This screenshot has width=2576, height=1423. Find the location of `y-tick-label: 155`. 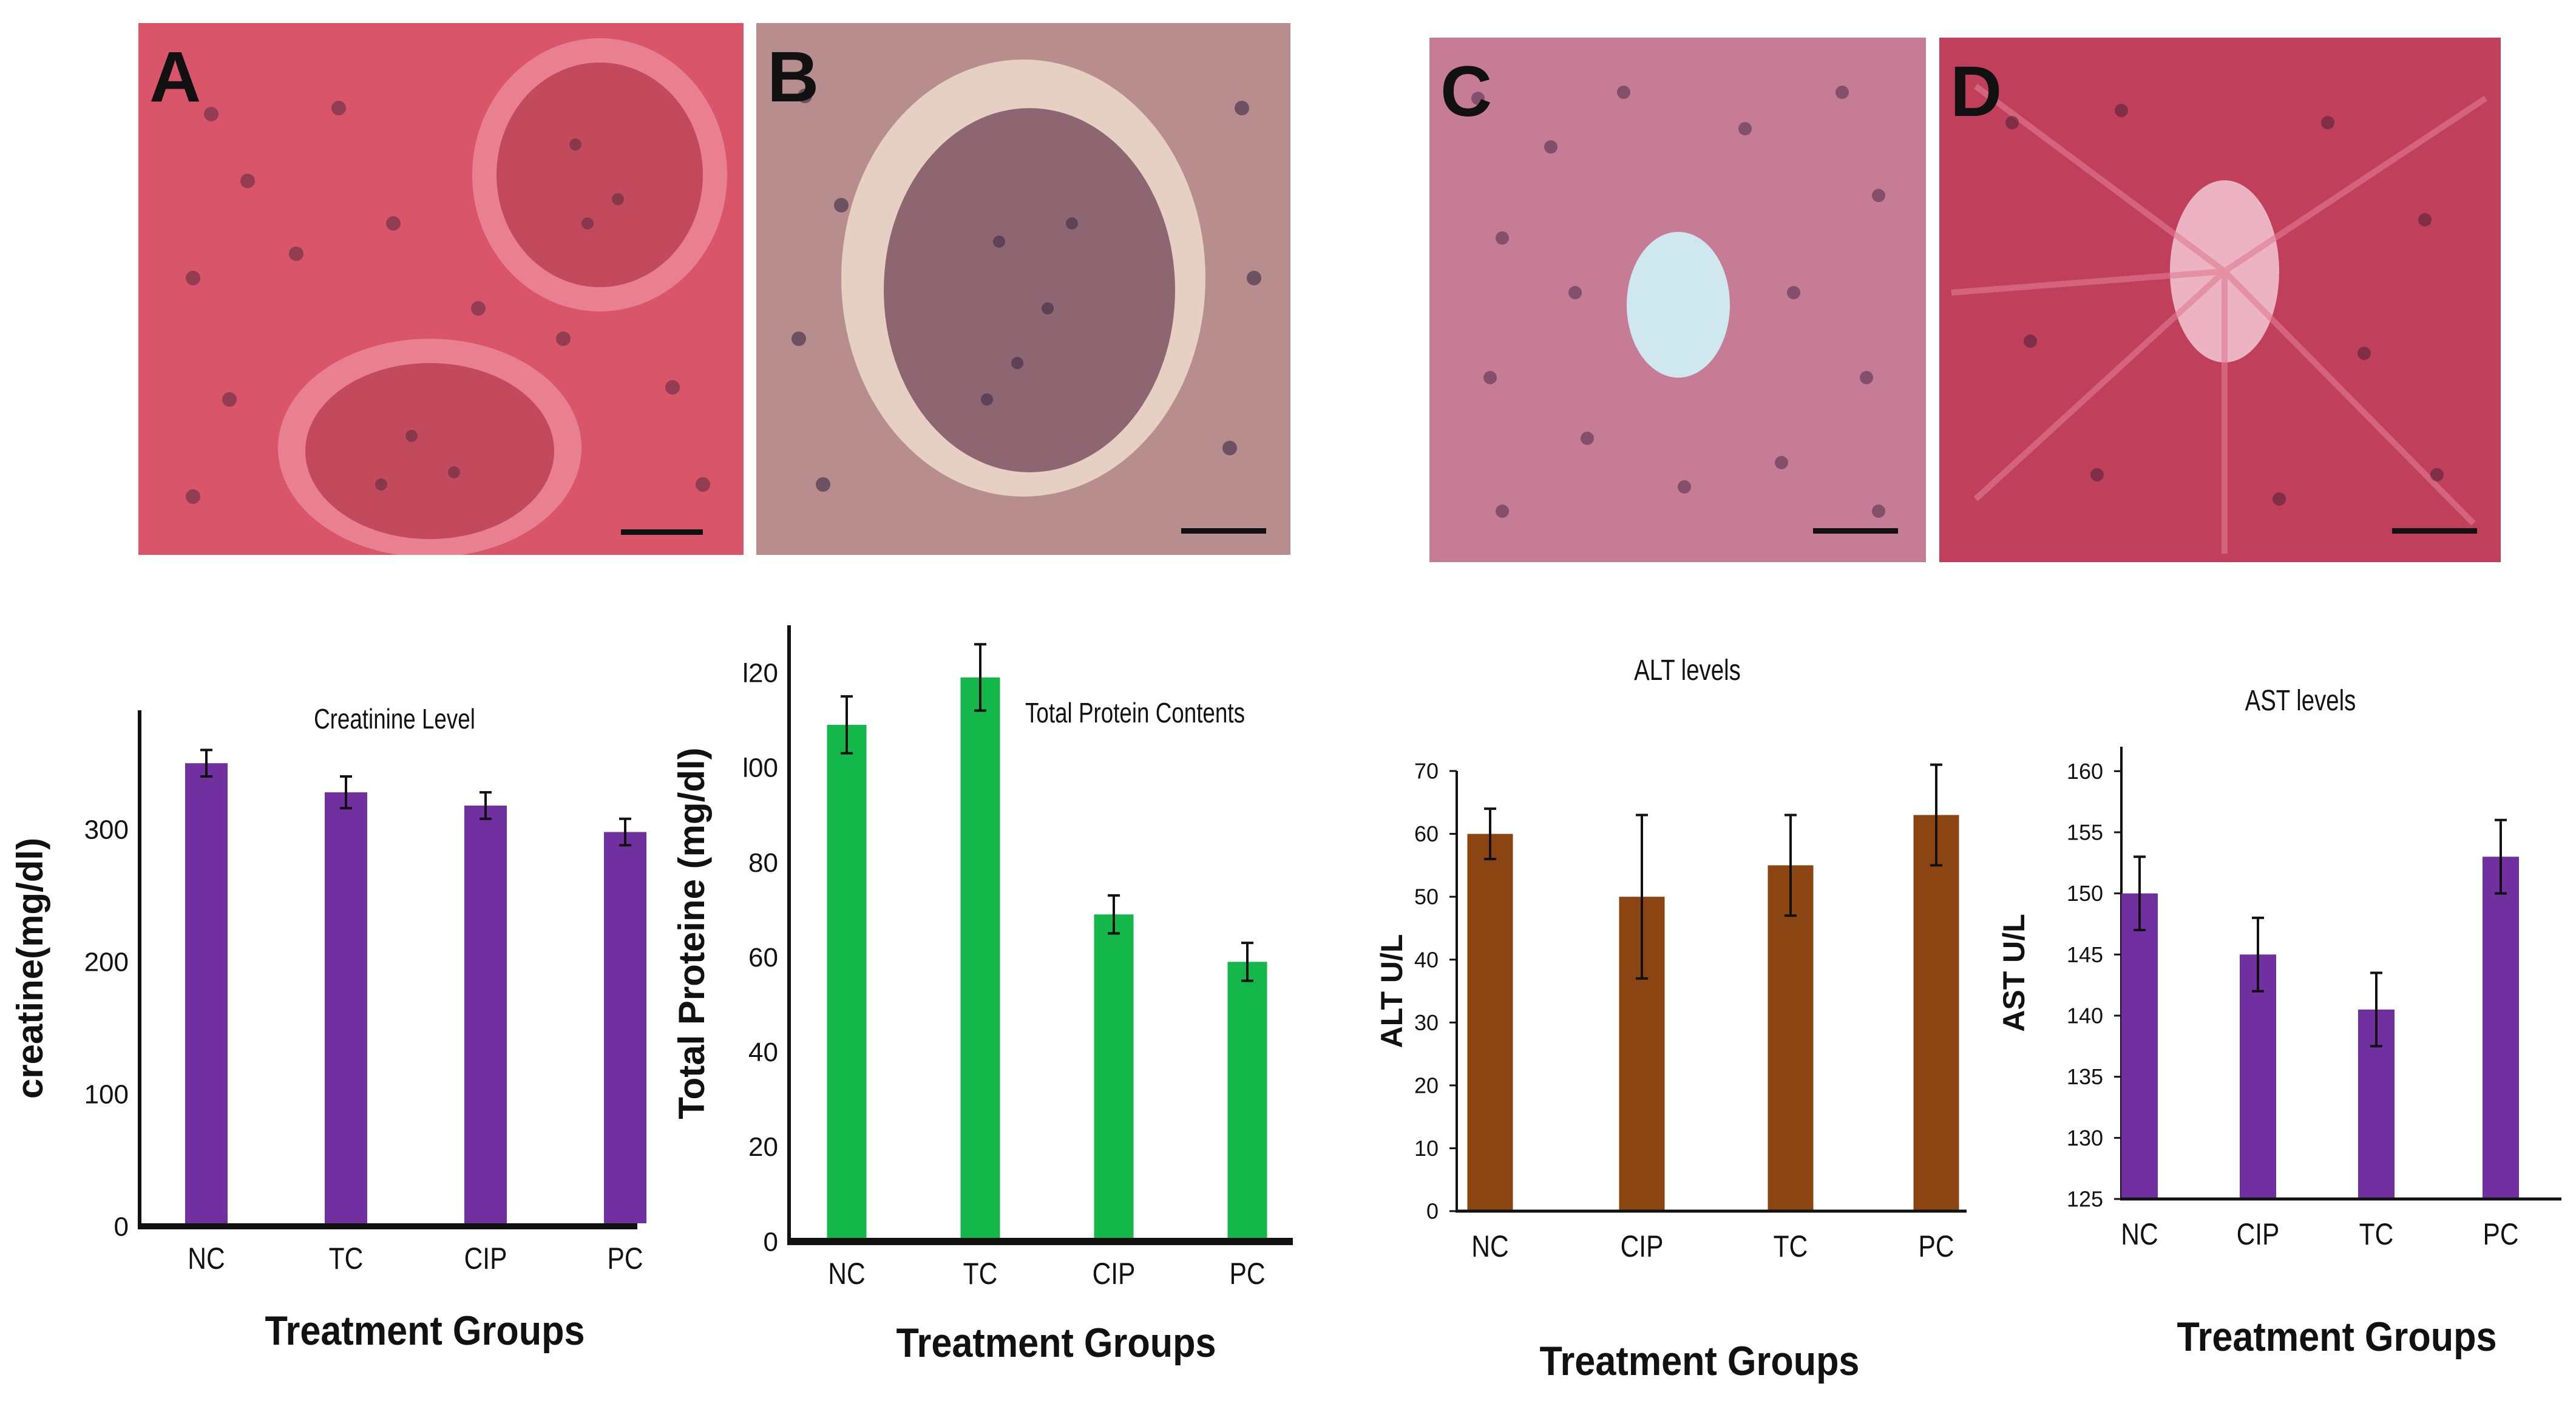

y-tick-label: 155 is located at coordinates (2085, 832).